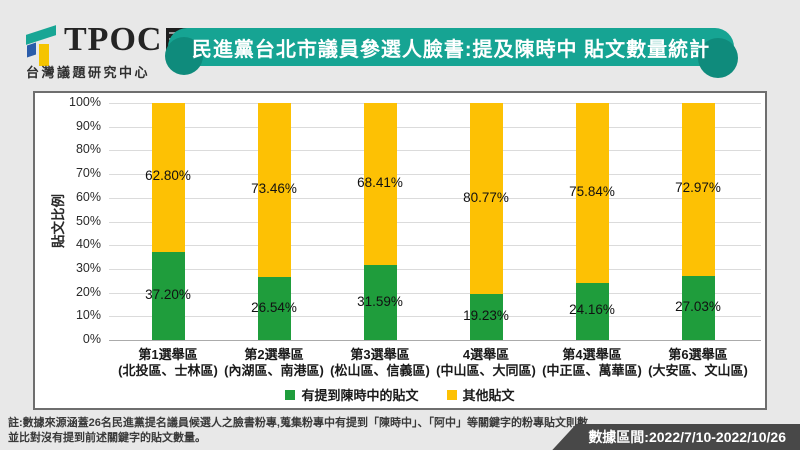 The image size is (800, 450). Describe the element at coordinates (113, 39) in the screenshot. I see `brand-name: TPOC` at that location.